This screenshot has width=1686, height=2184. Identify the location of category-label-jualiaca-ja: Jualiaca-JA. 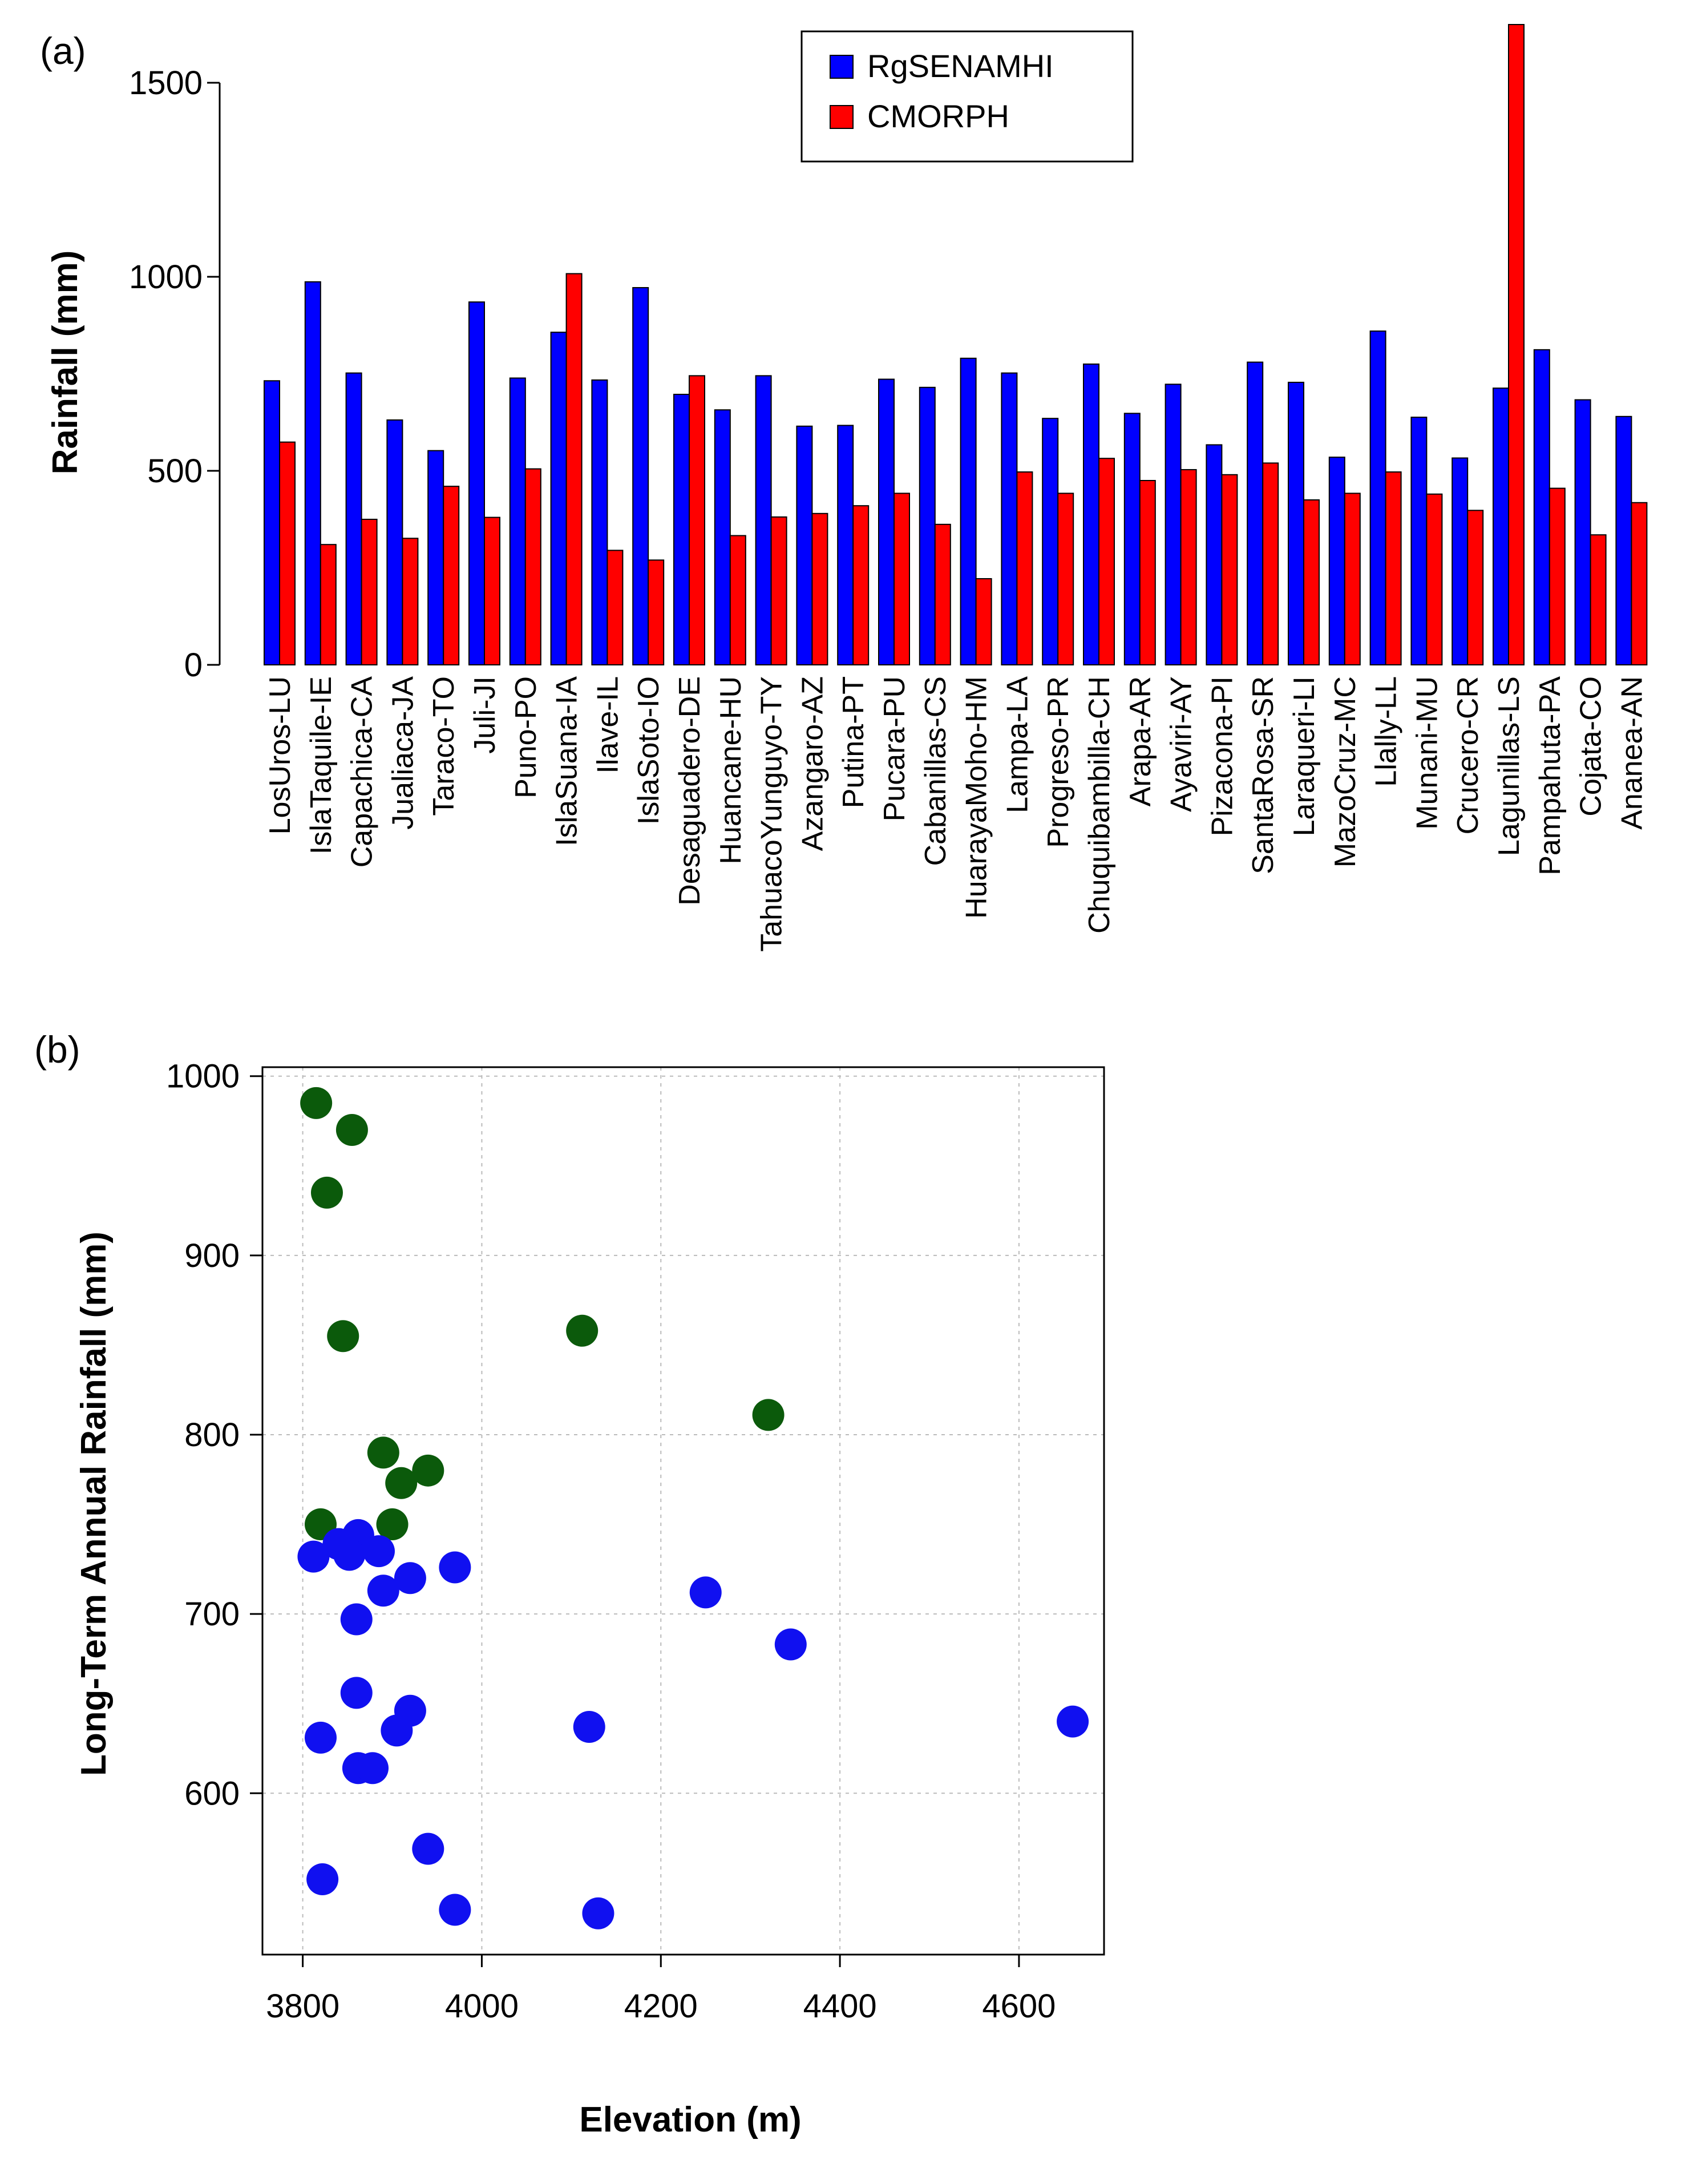
(402, 753).